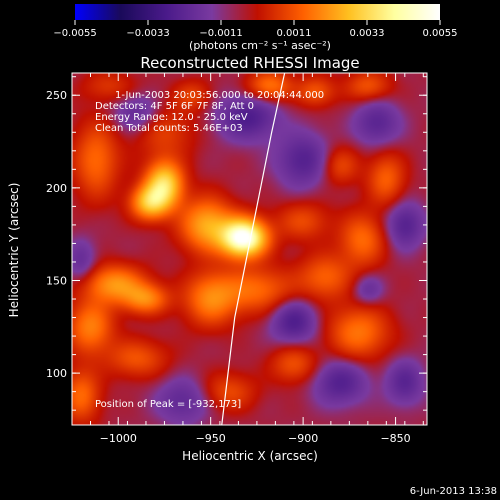  What do you see at coordinates (220, 33) in the screenshot?
I see `colorbar-tick-label: −0.0011` at bounding box center [220, 33].